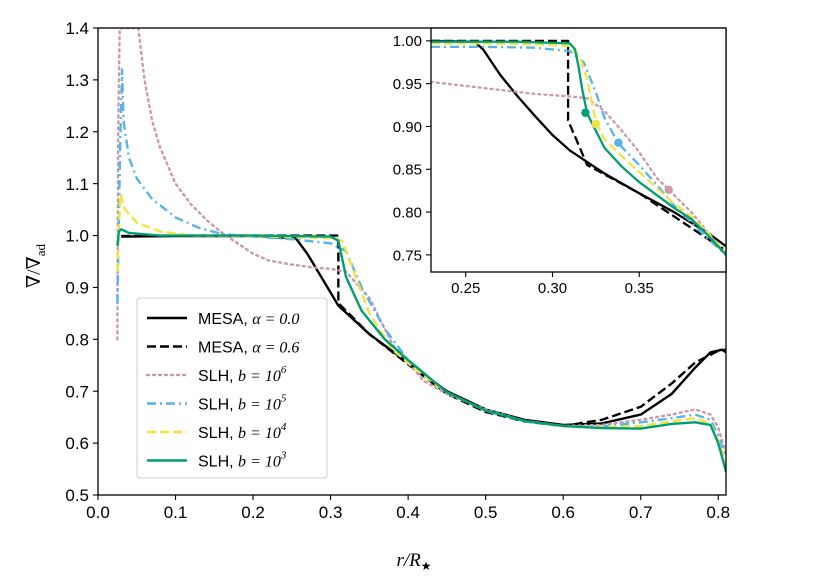  I want to click on main-y-tick-label: 0.6, so click(77, 443).